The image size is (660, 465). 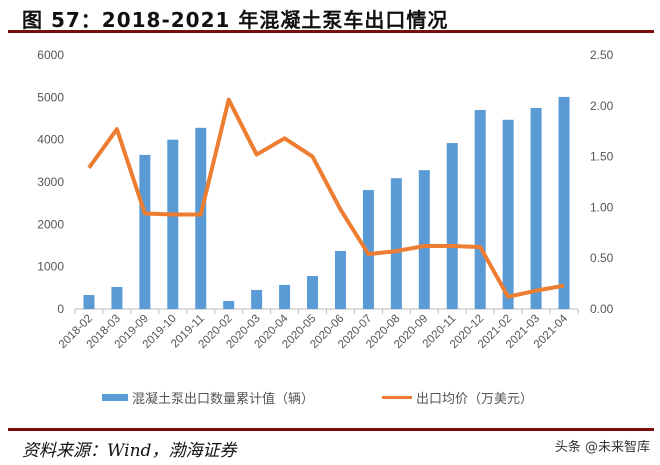 I want to click on y-left-tick-label: 1000, so click(x=50, y=267).